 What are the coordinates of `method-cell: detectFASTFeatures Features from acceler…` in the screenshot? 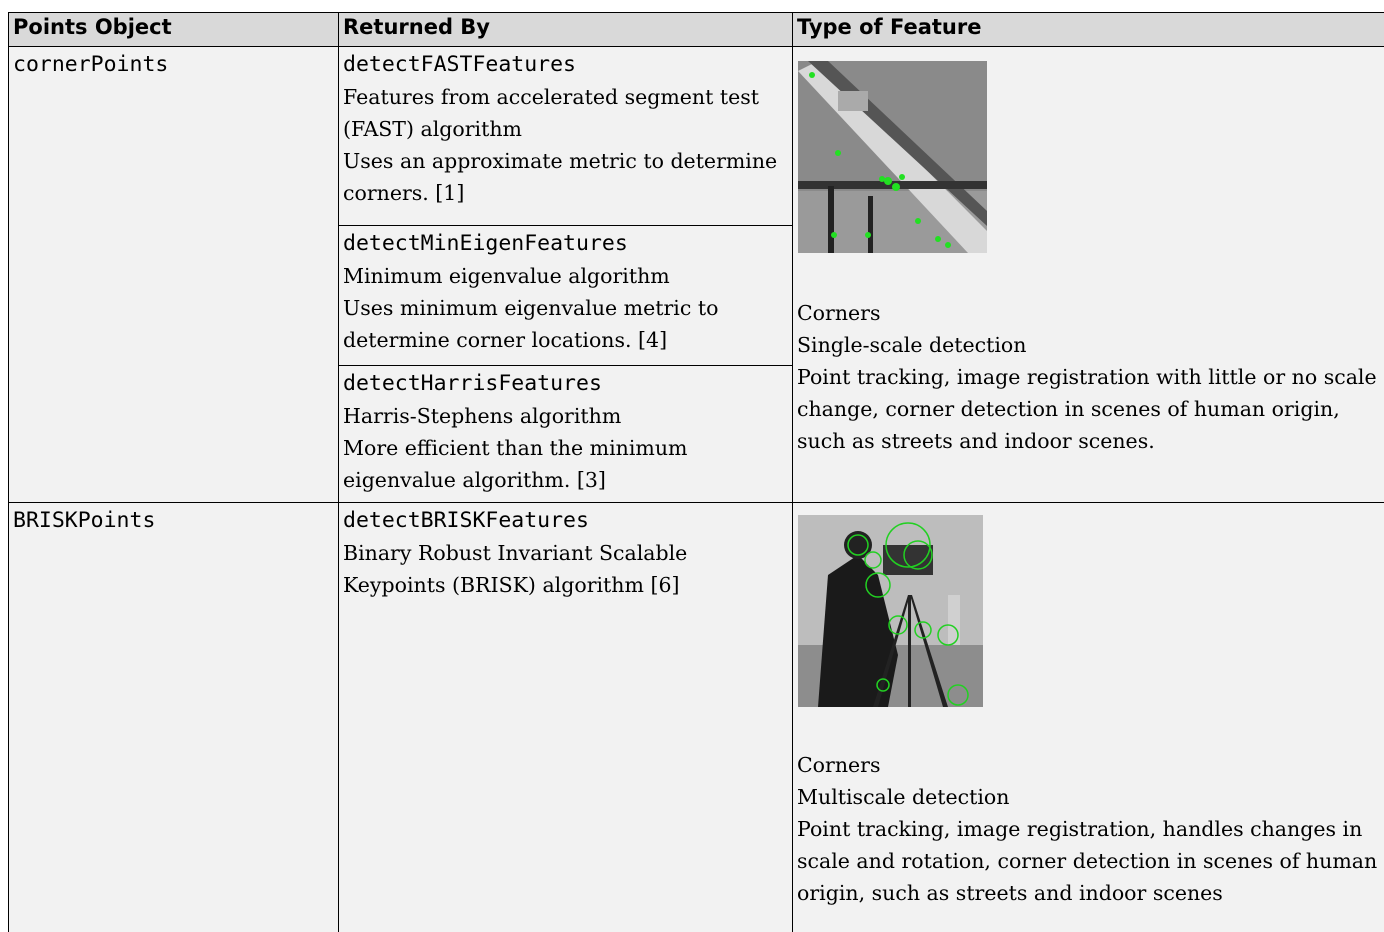 It's located at (565, 136).